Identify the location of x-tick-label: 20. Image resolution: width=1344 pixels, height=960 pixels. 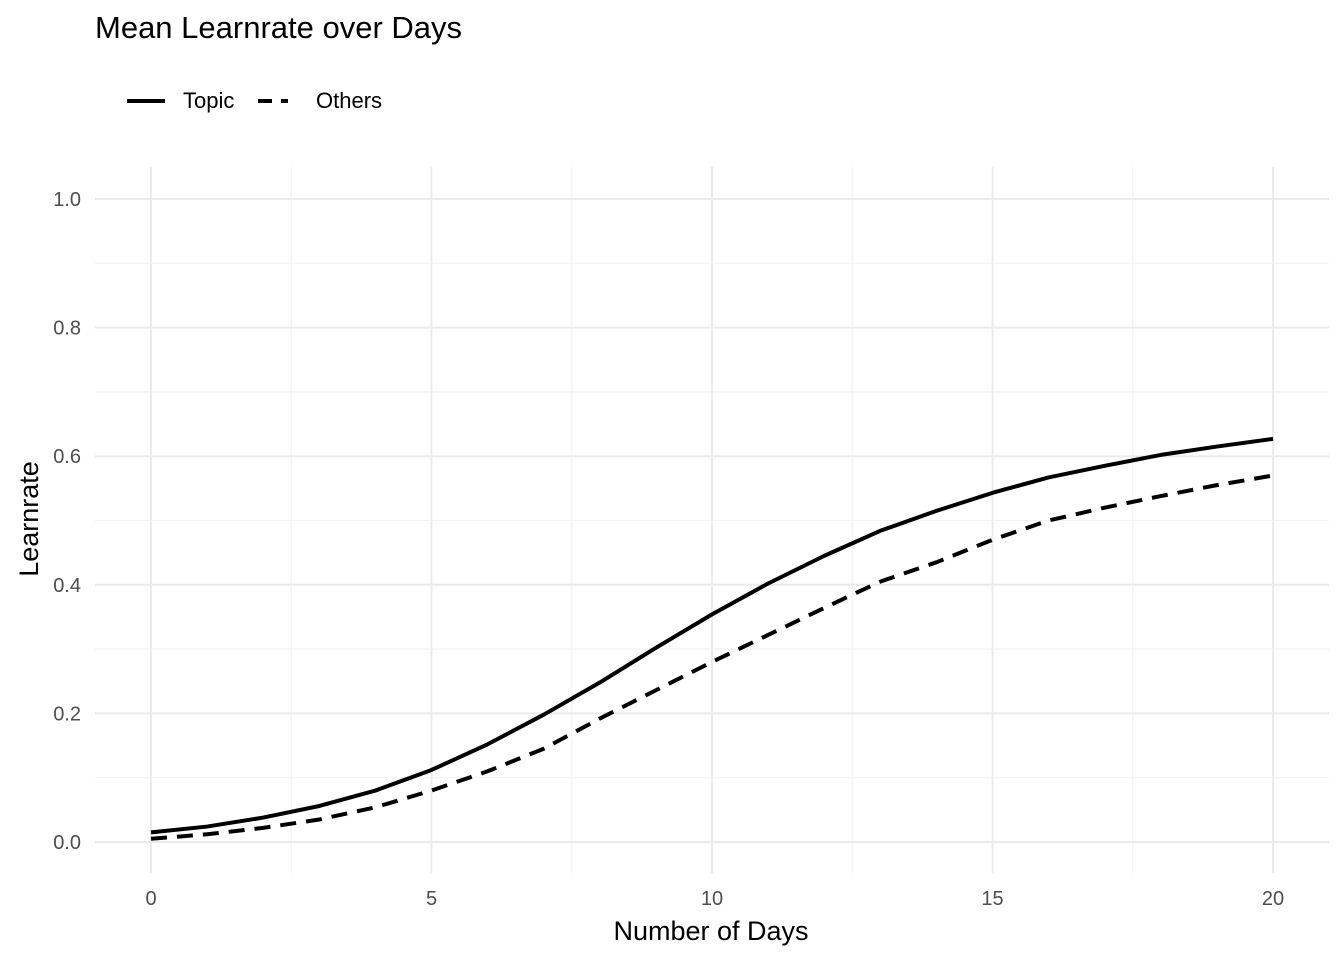
(1273, 899).